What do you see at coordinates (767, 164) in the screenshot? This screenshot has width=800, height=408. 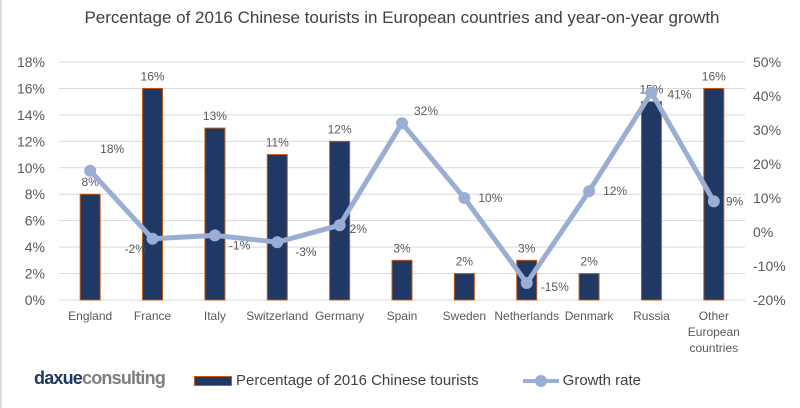 I see `y-right-tick-label: 20%` at bounding box center [767, 164].